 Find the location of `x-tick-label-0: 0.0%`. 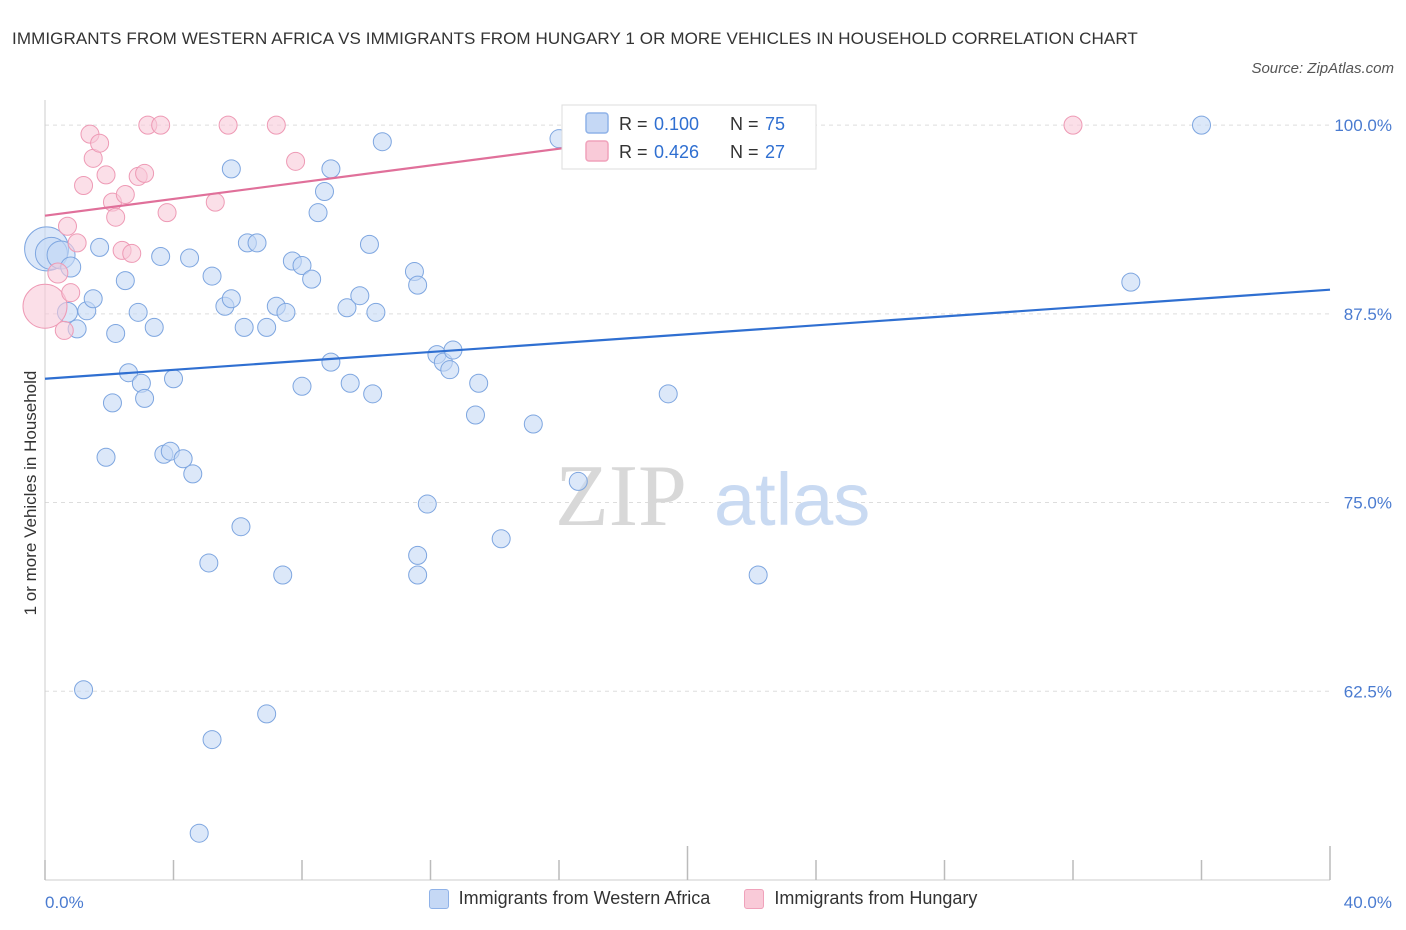

x-tick-label-0: 0.0% is located at coordinates (64, 902).